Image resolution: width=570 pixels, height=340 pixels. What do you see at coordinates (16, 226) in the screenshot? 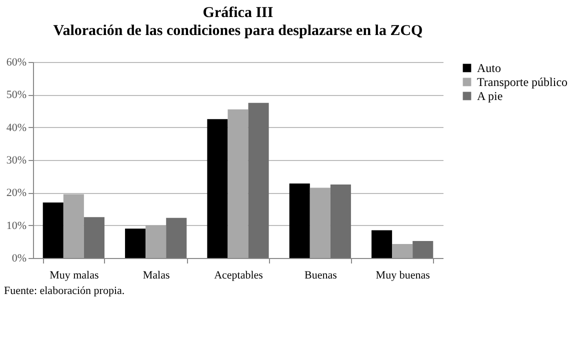
I see `y-tick-label: 10%` at bounding box center [16, 226].